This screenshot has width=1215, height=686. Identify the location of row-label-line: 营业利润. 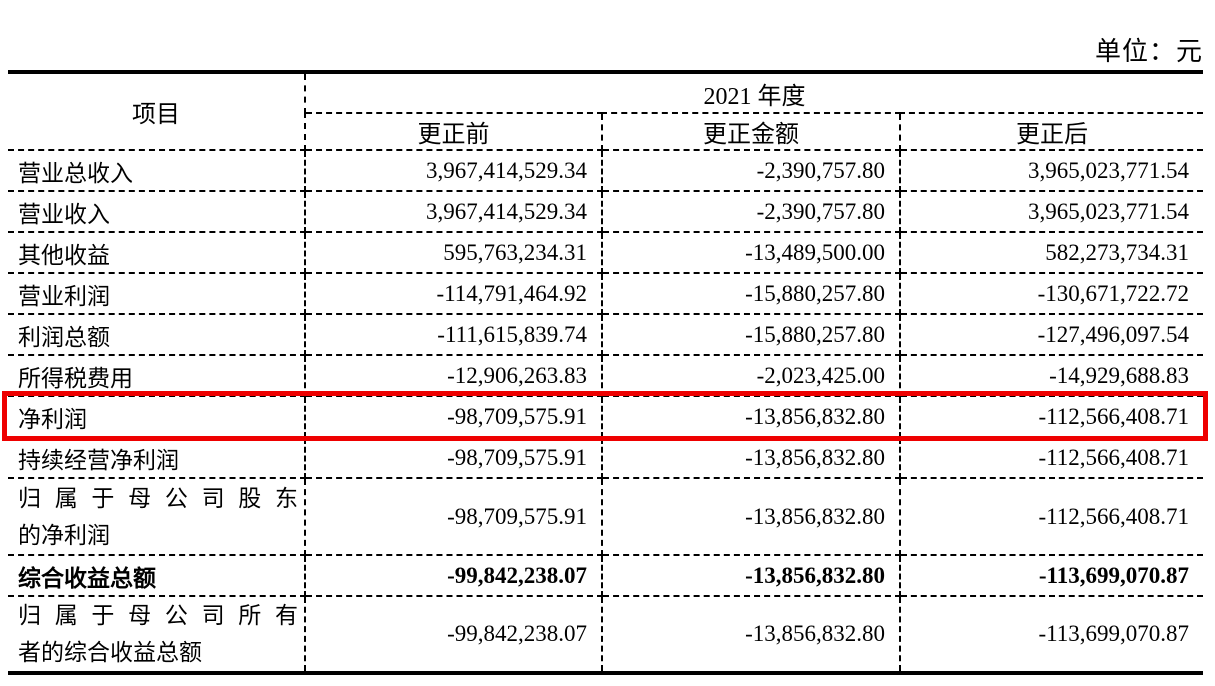
(64, 296).